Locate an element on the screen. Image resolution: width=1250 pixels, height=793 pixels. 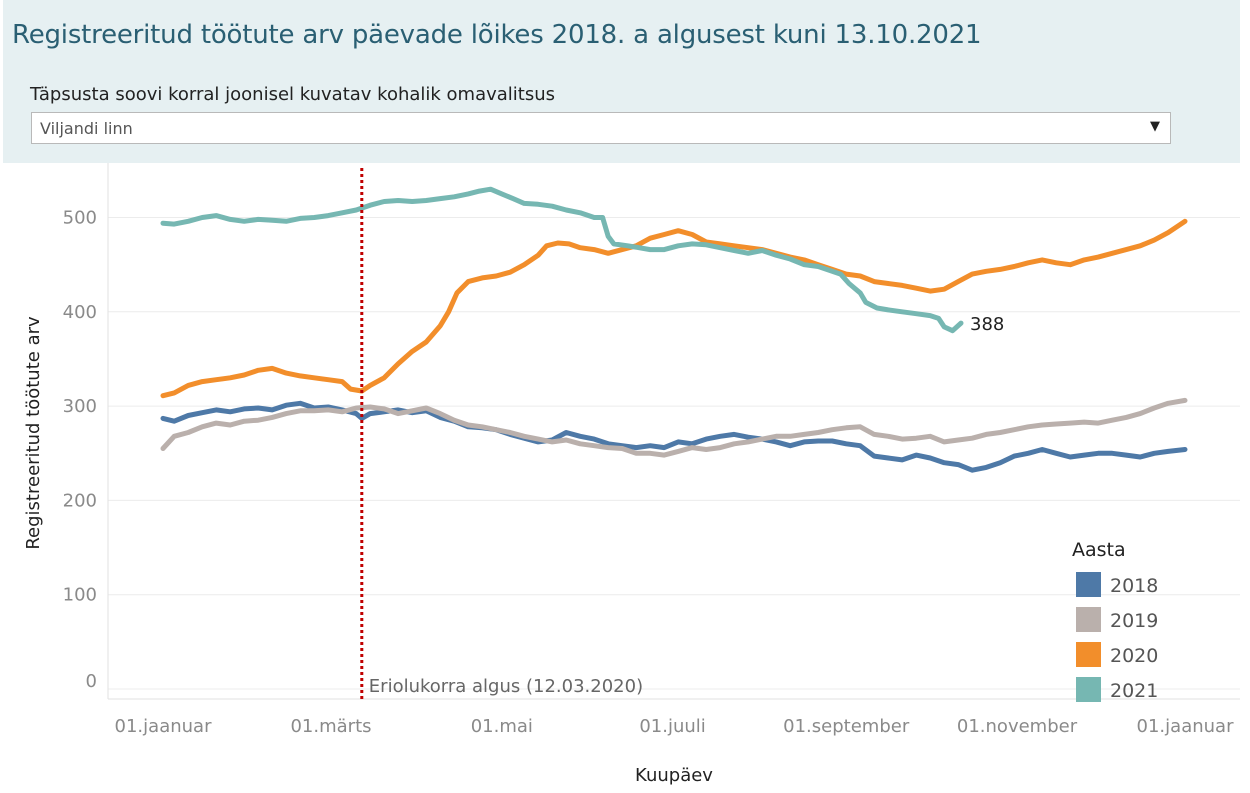
chevron-down-icon: ▼ is located at coordinates (1155, 126).